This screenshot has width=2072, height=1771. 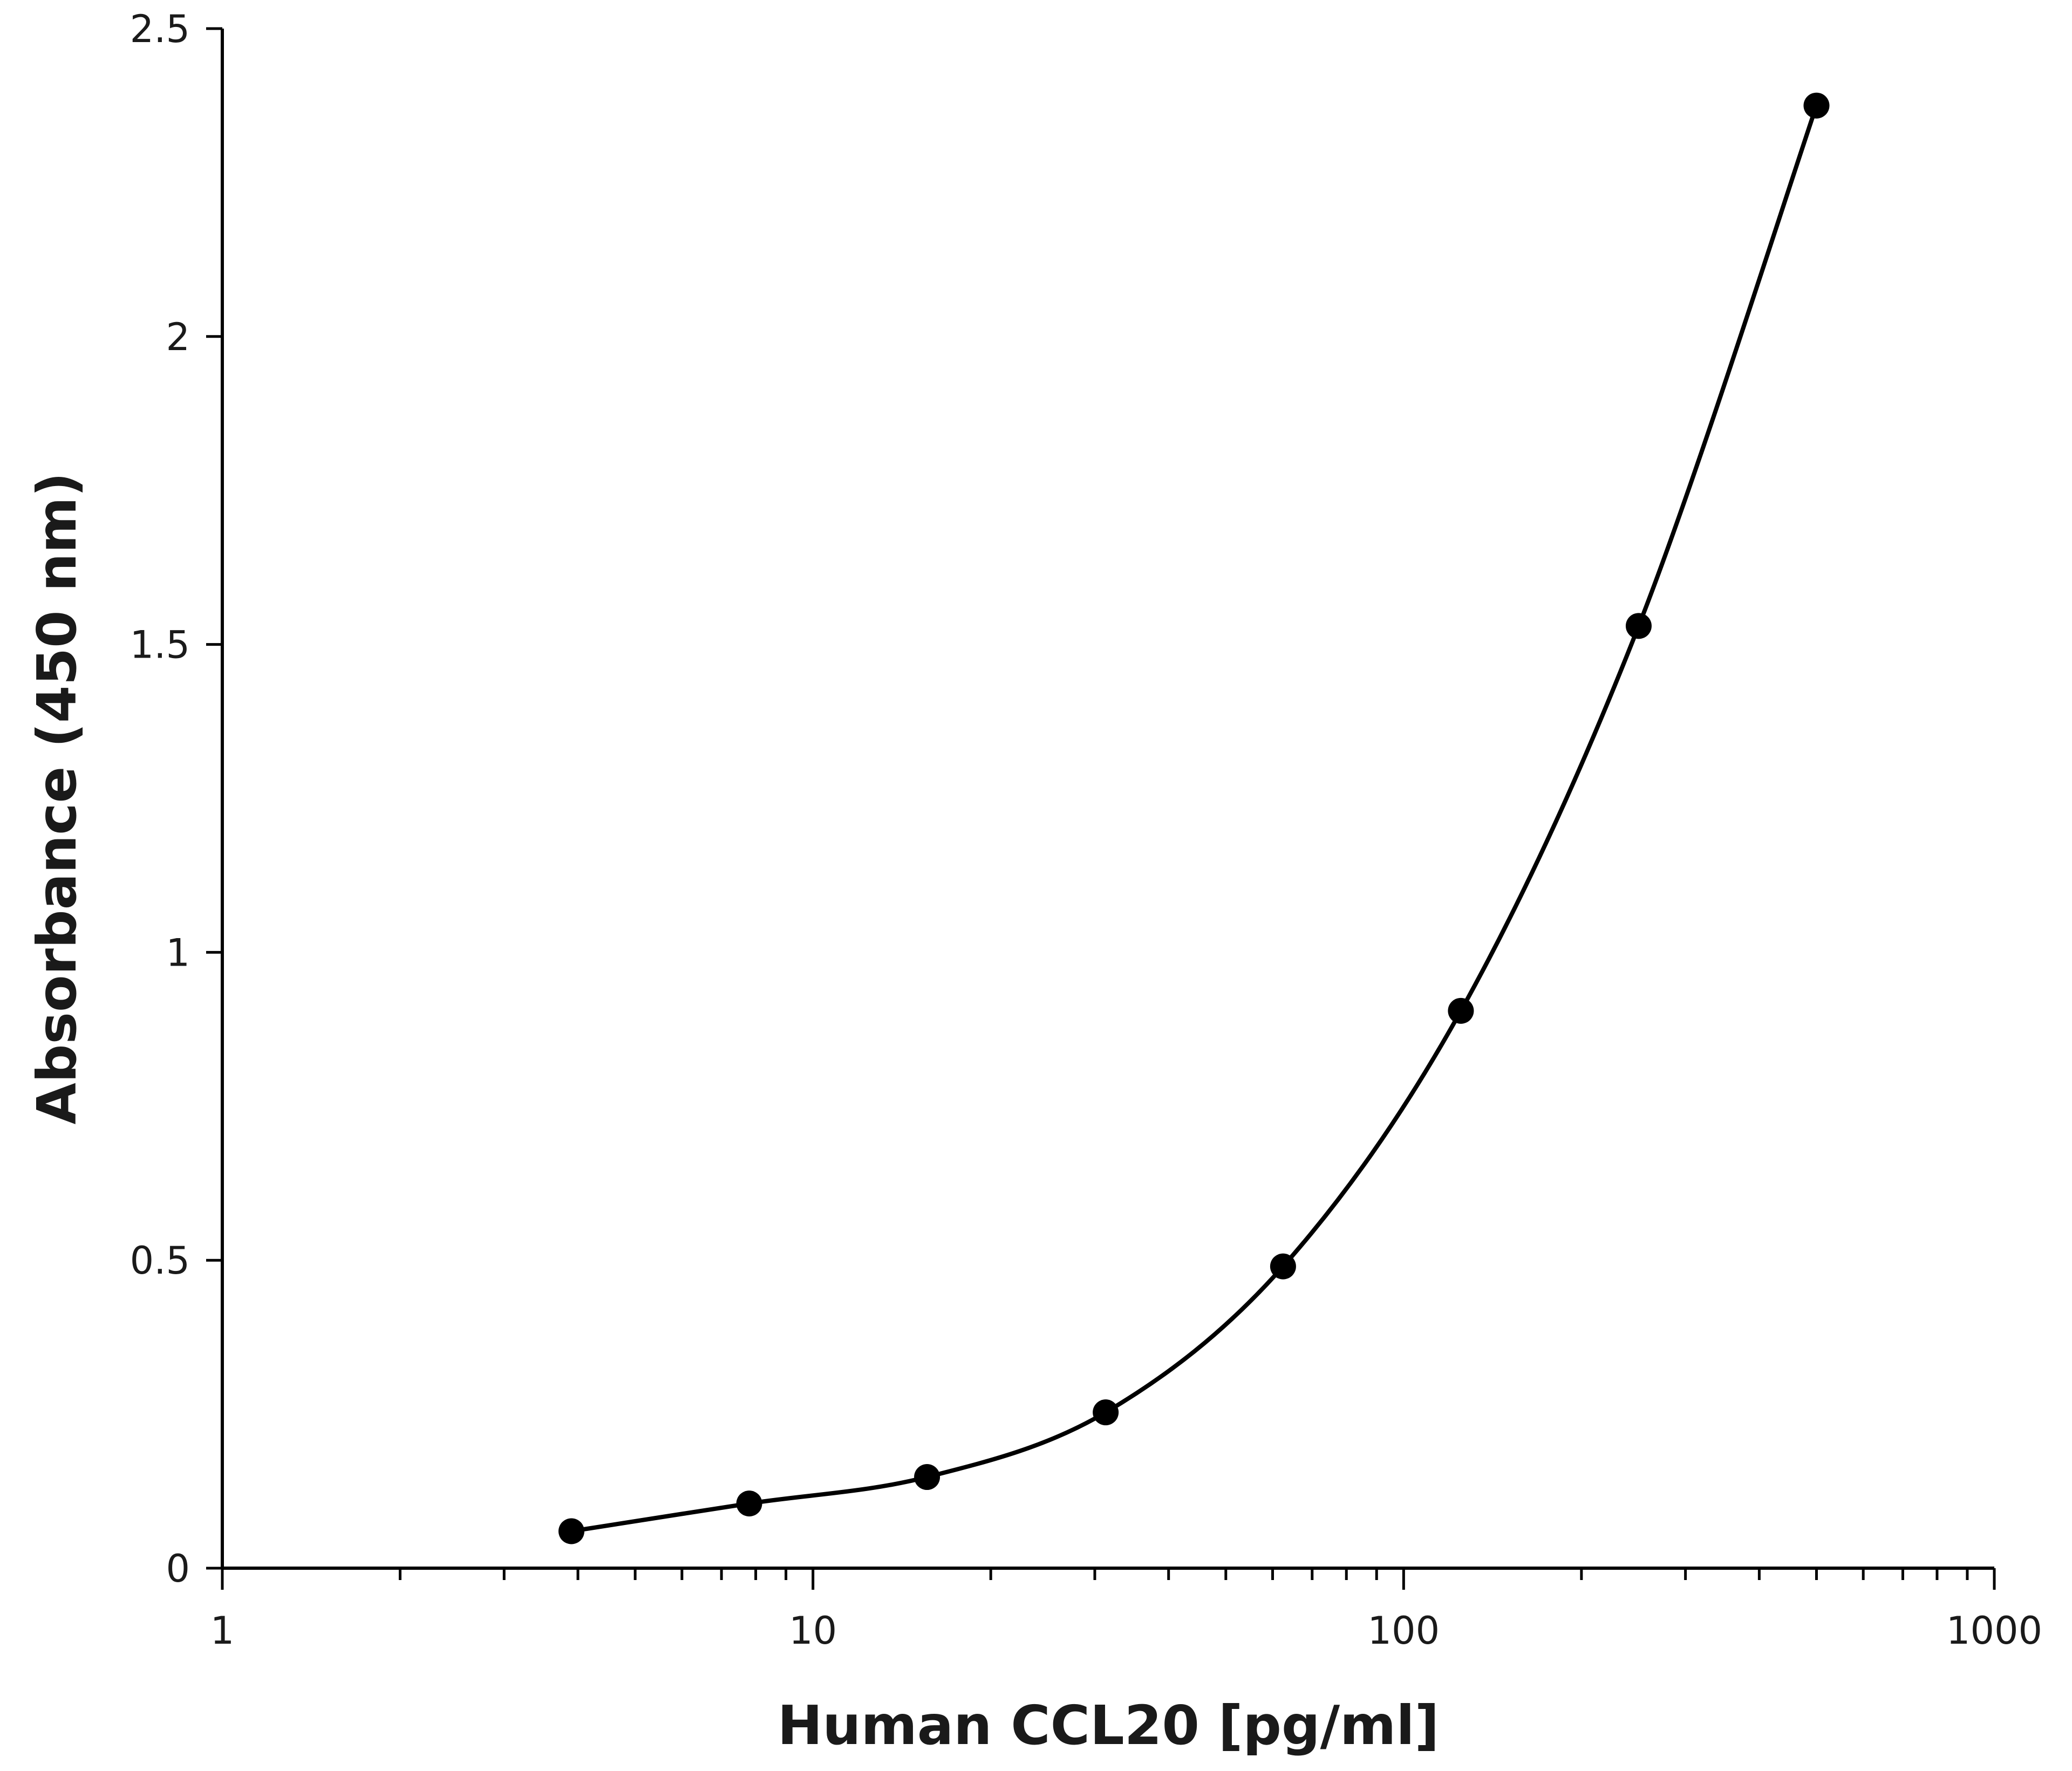 What do you see at coordinates (214, 799) in the screenshot?
I see `y-axis-ticks` at bounding box center [214, 799].